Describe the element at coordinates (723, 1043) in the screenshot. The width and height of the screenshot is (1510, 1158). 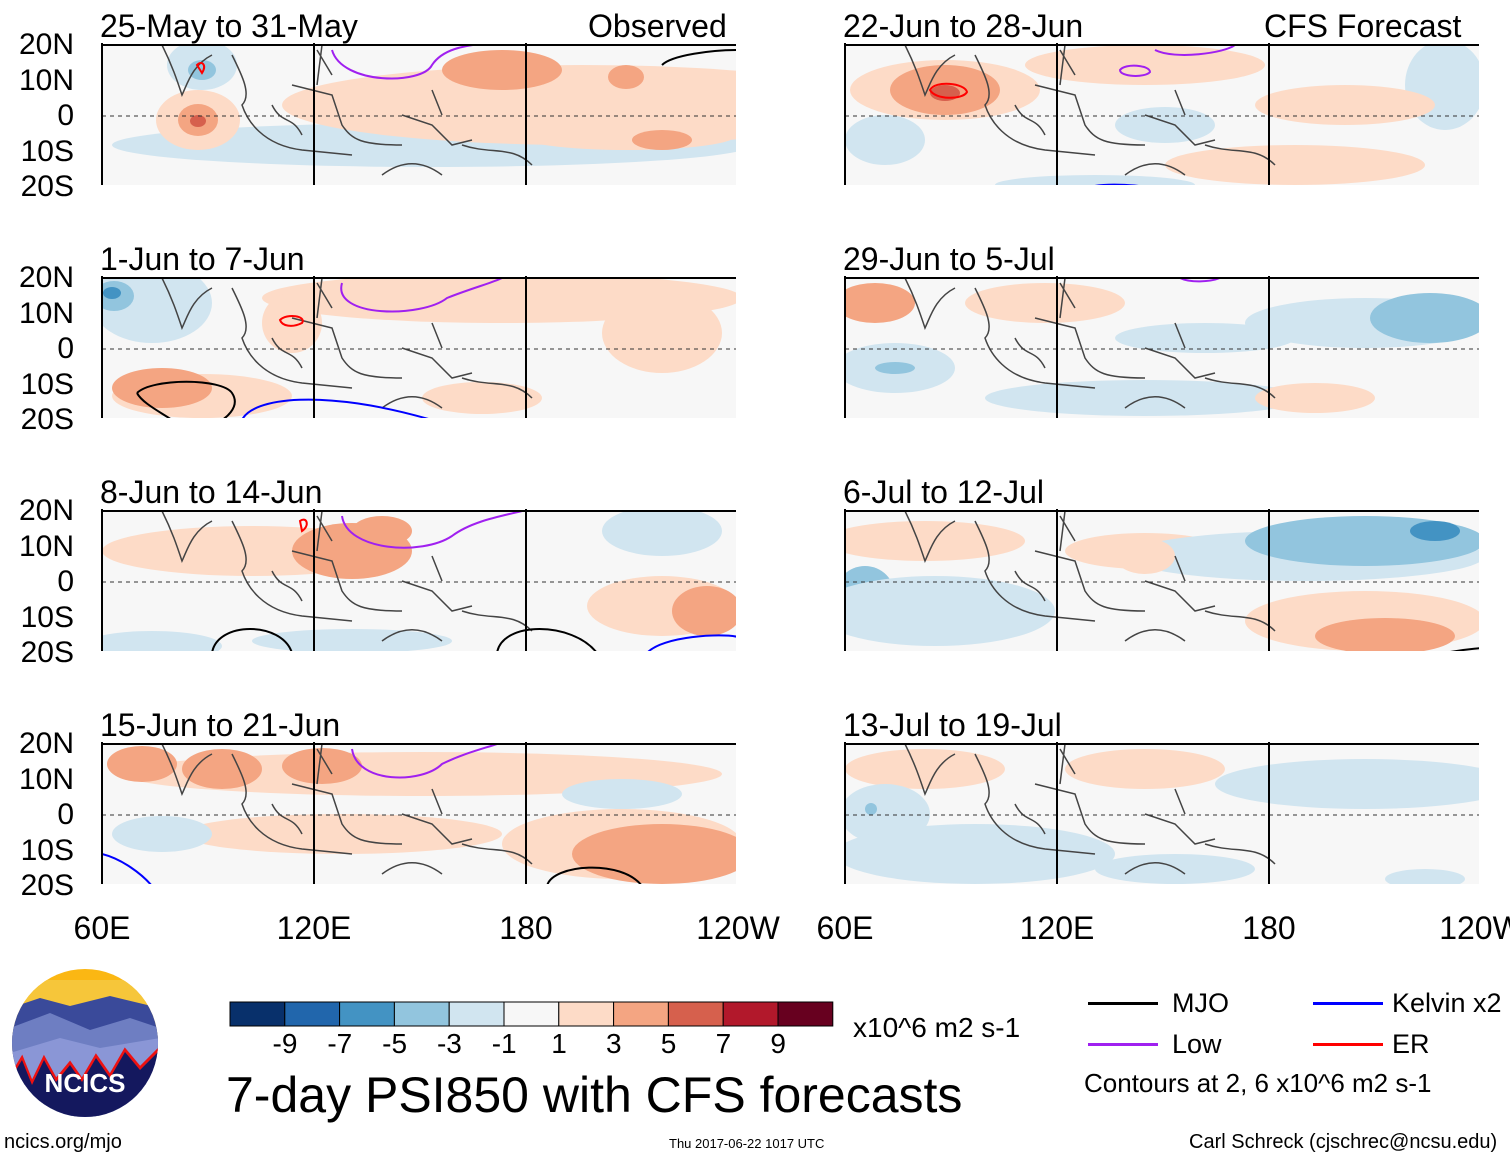
I see `colorbar-tick-label: 7` at that location.